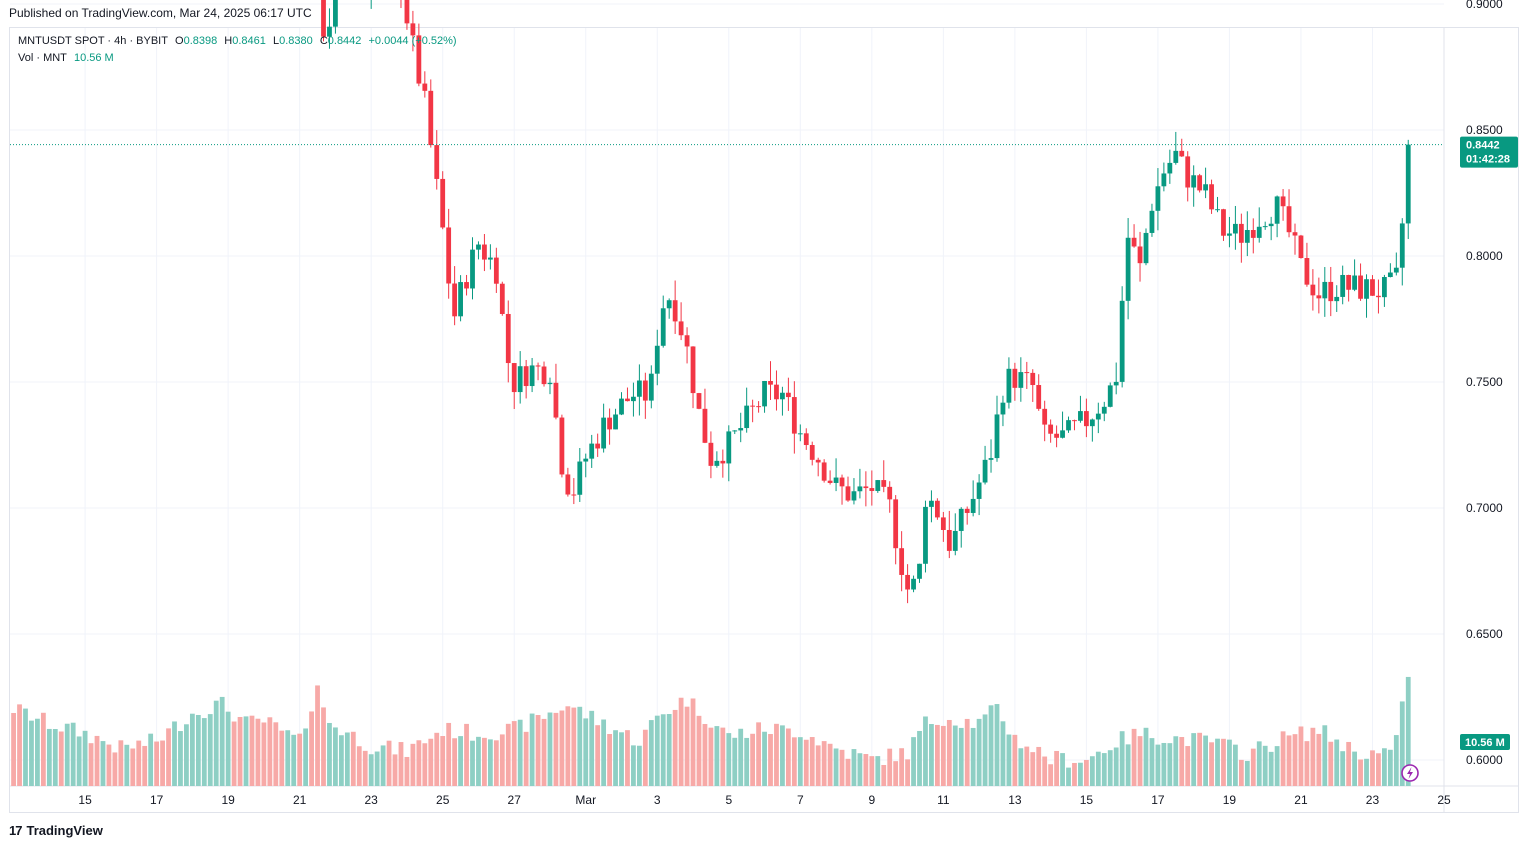 Image resolution: width=1534 pixels, height=849 pixels. Describe the element at coordinates (200, 41) in the screenshot. I see `legend-open-value: 0.8398` at that location.